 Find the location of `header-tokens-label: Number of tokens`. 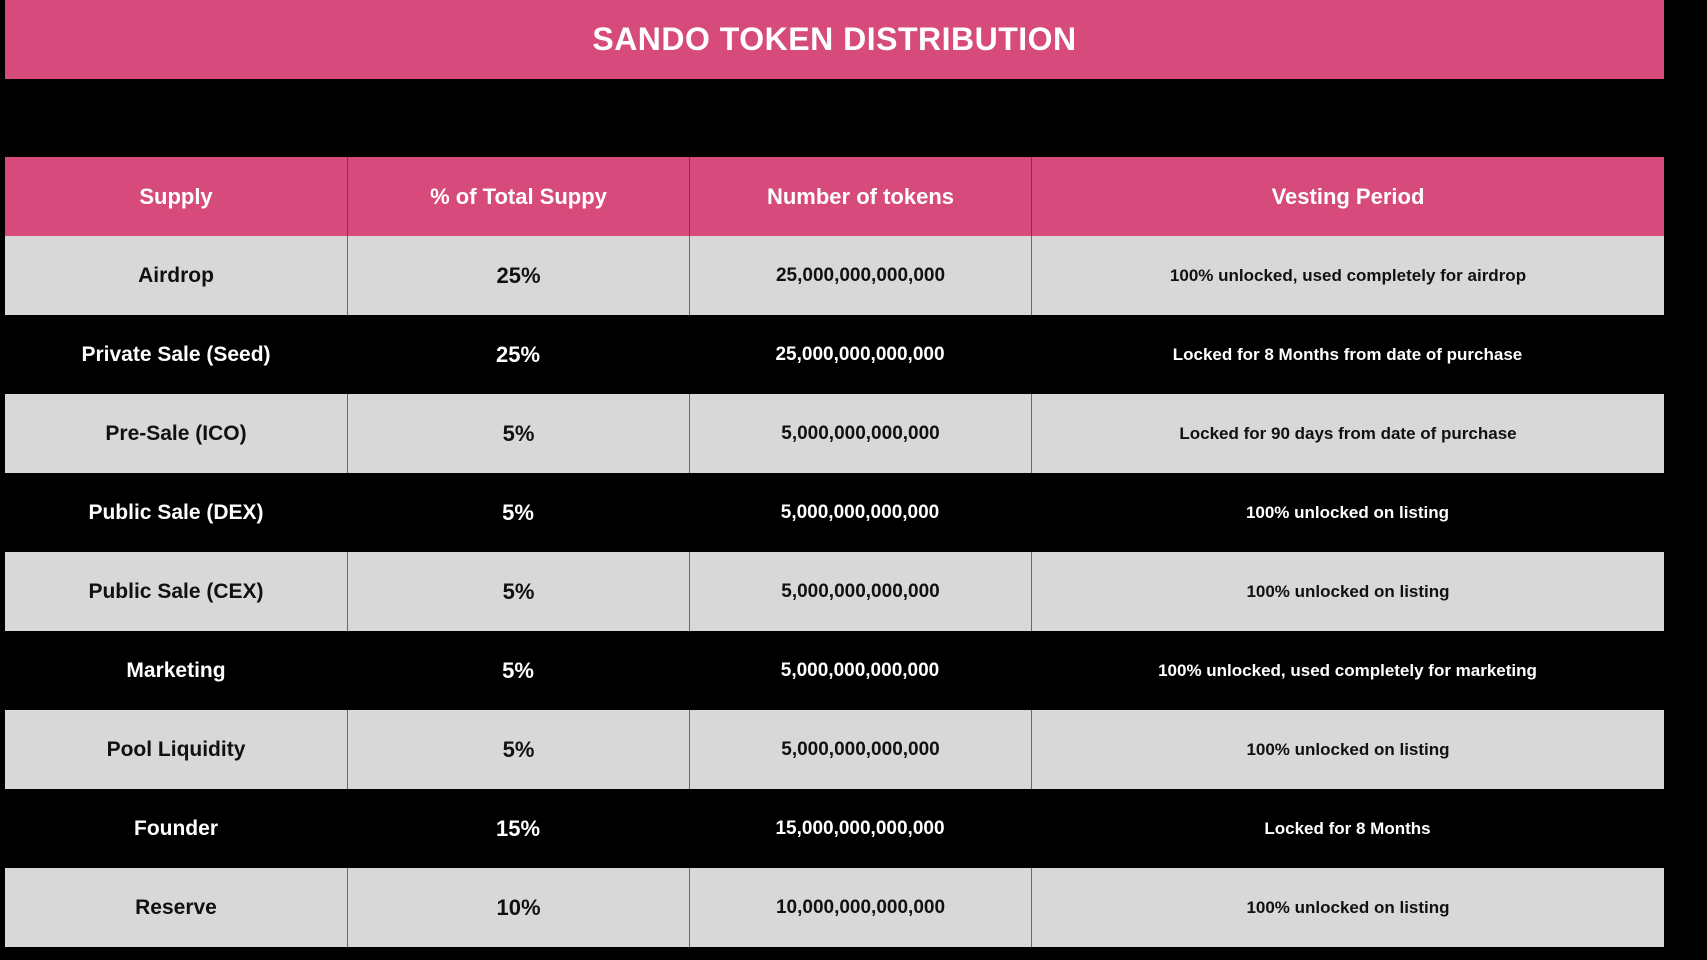

header-tokens-label: Number of tokens is located at coordinates (860, 196).